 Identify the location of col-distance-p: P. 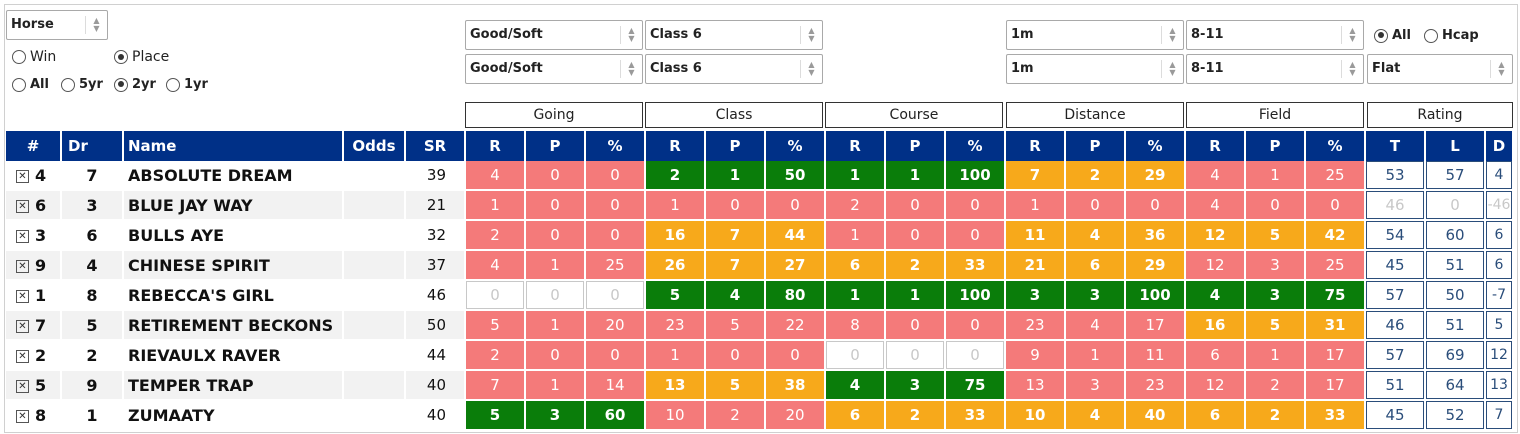
(1096, 146).